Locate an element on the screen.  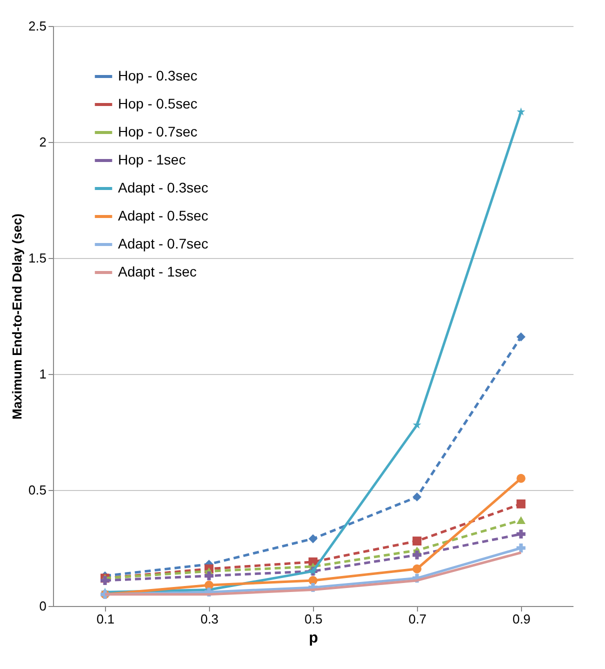
legend-label: Adapt - 0.7sec is located at coordinates (163, 244).